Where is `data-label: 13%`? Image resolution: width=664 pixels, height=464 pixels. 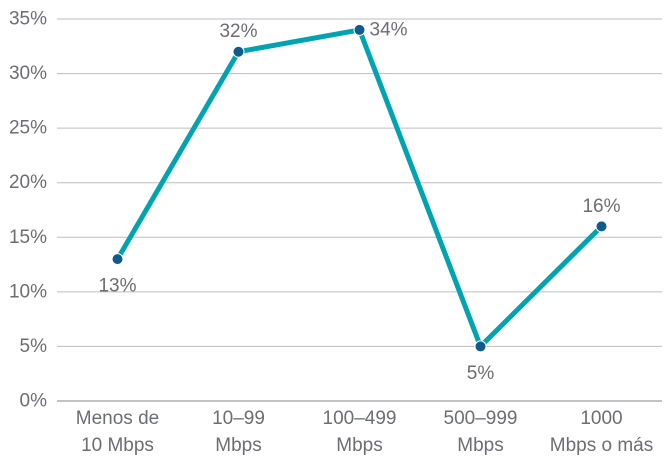
data-label: 13% is located at coordinates (117, 286).